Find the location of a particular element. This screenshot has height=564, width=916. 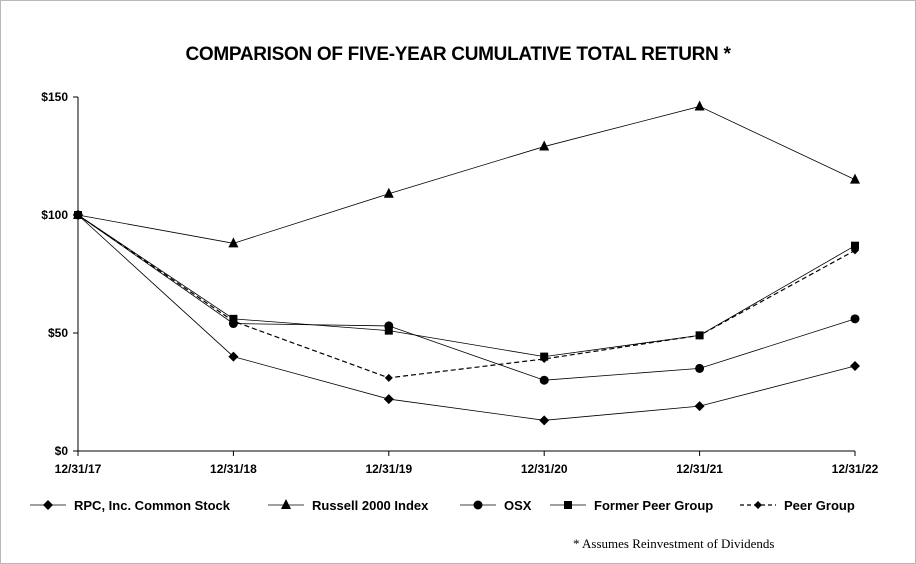

legend-item-russell-2000-index: Russell 2000 Index is located at coordinates (347, 505).